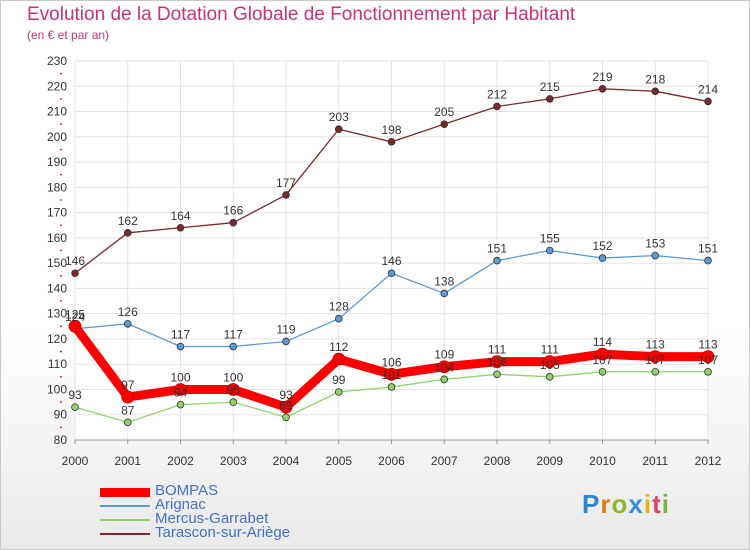 This screenshot has height=550, width=750. I want to click on data-label: 113, so click(707, 345).